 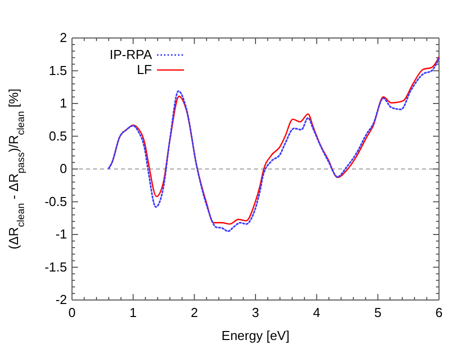 I want to click on y-tick-label: -0.5, so click(x=55, y=201).